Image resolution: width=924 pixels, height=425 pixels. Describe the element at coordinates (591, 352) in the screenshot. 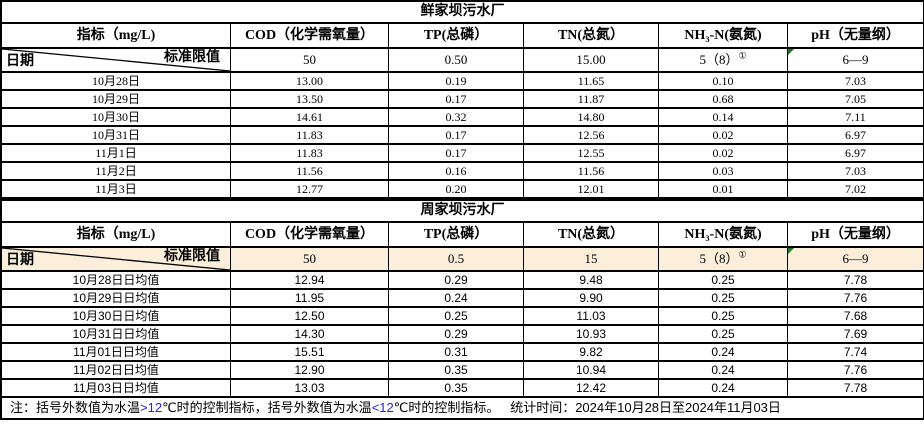

I see `value-cell: 9.82` at that location.